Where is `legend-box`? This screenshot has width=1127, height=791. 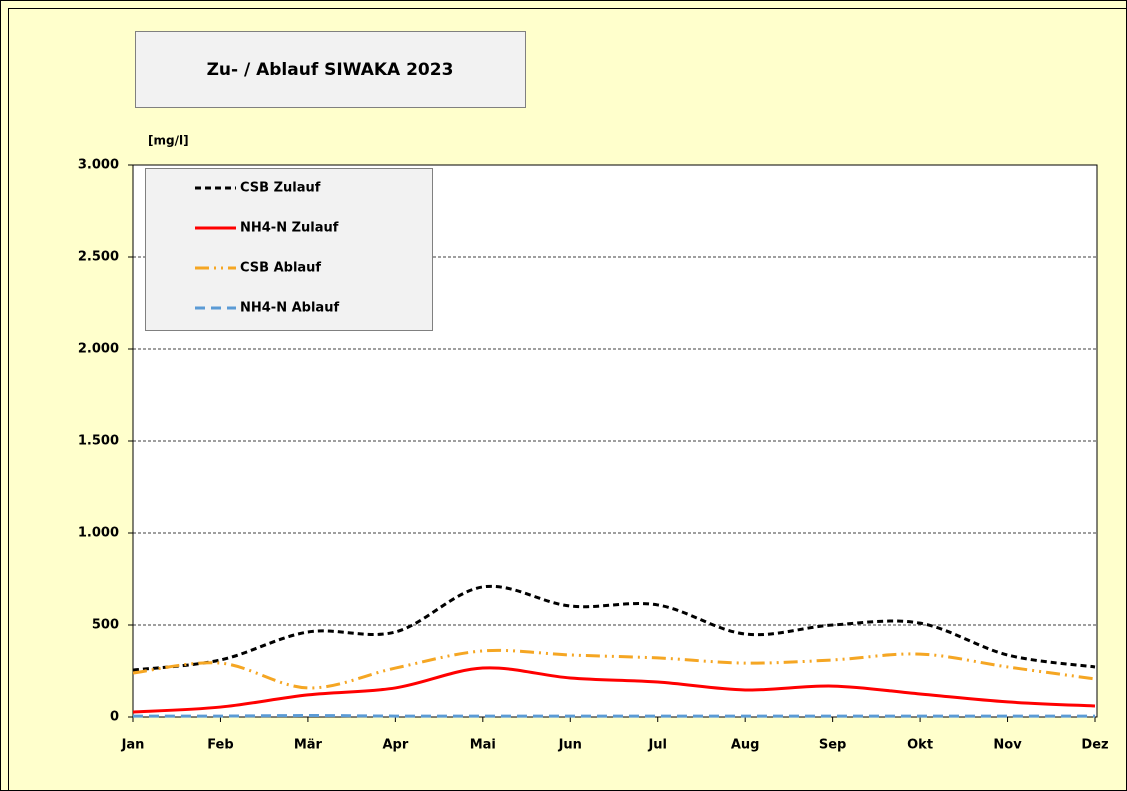 legend-box is located at coordinates (289, 249).